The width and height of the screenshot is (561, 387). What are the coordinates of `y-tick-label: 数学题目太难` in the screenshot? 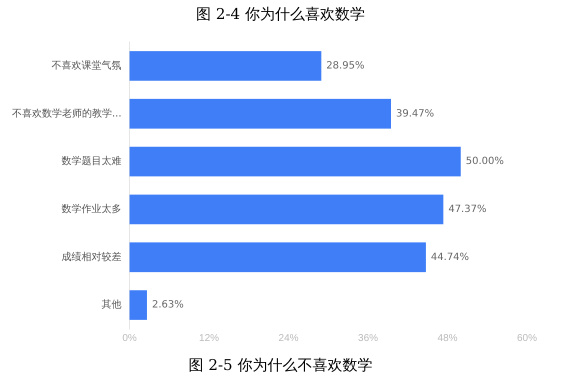 It's located at (92, 161).